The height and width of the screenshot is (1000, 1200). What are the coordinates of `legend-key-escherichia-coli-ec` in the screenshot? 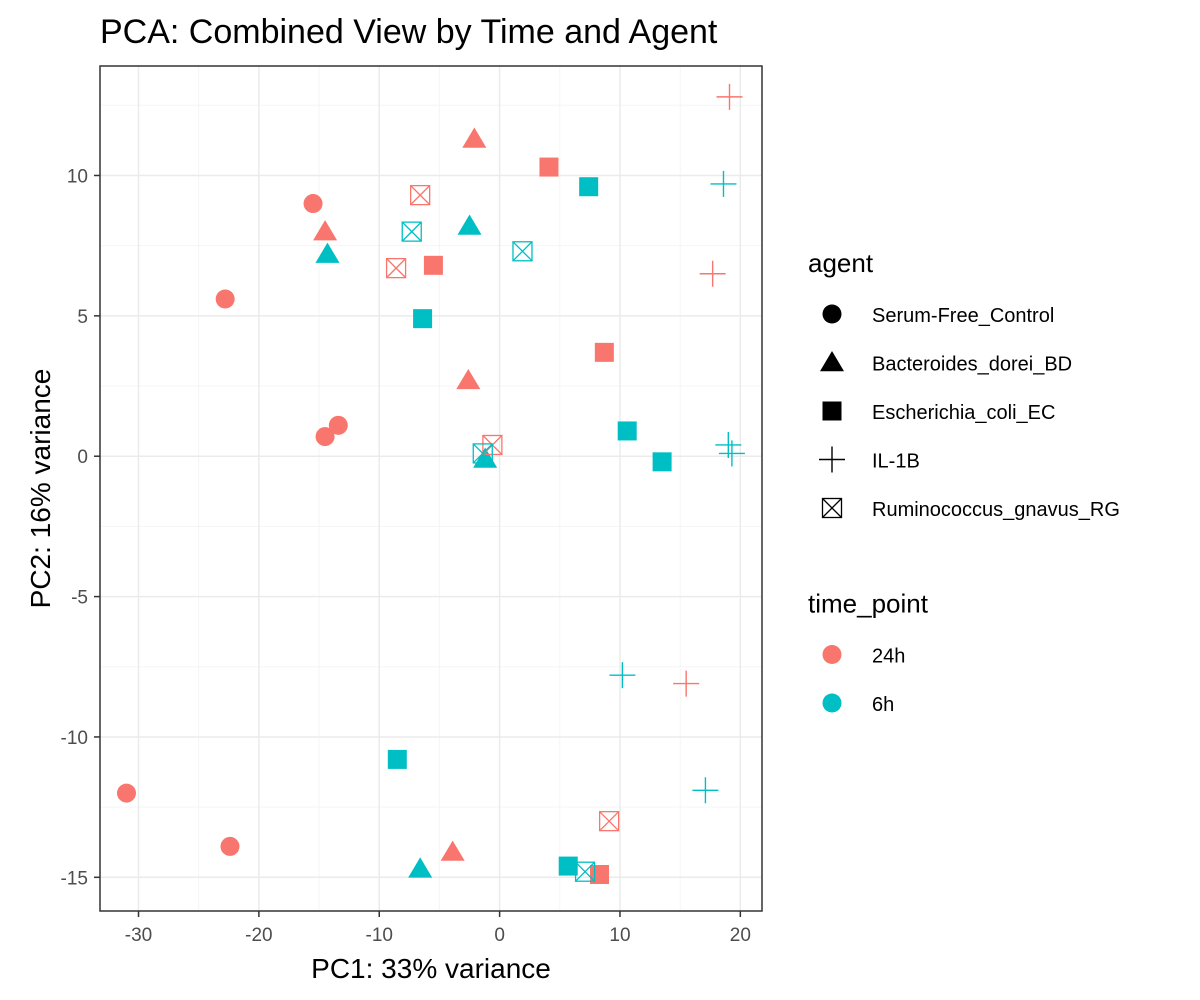 It's located at (832, 411).